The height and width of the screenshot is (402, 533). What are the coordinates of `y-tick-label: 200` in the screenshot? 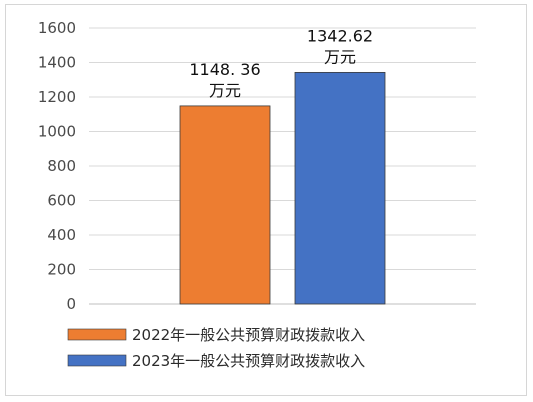 It's located at (61, 270).